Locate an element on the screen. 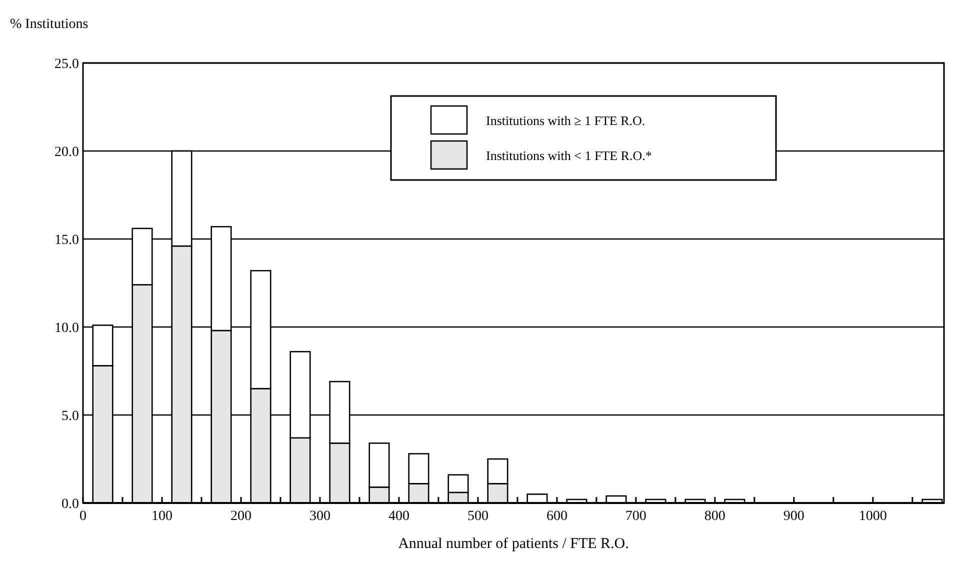 The width and height of the screenshot is (956, 587). legend-label: Institutions with ≥ 1 FTE R.O. is located at coordinates (566, 120).